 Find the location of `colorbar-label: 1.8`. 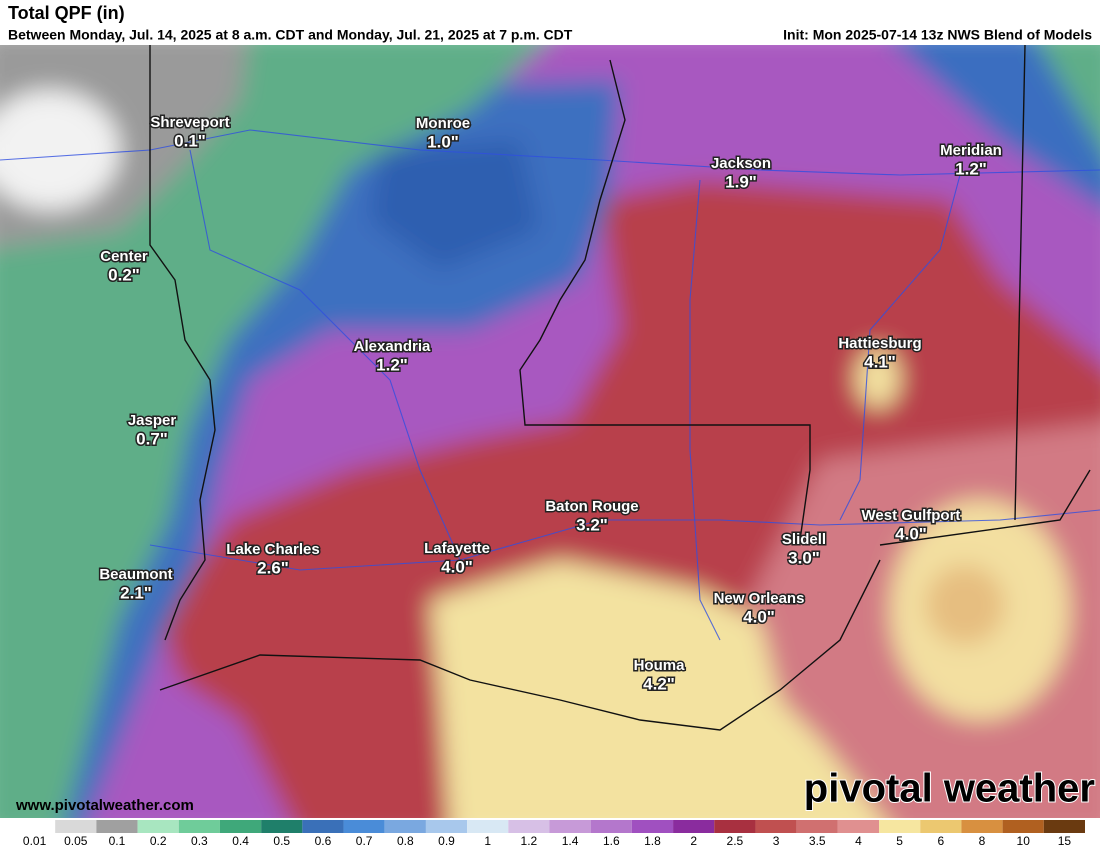

colorbar-label: 1.8 is located at coordinates (652, 841).